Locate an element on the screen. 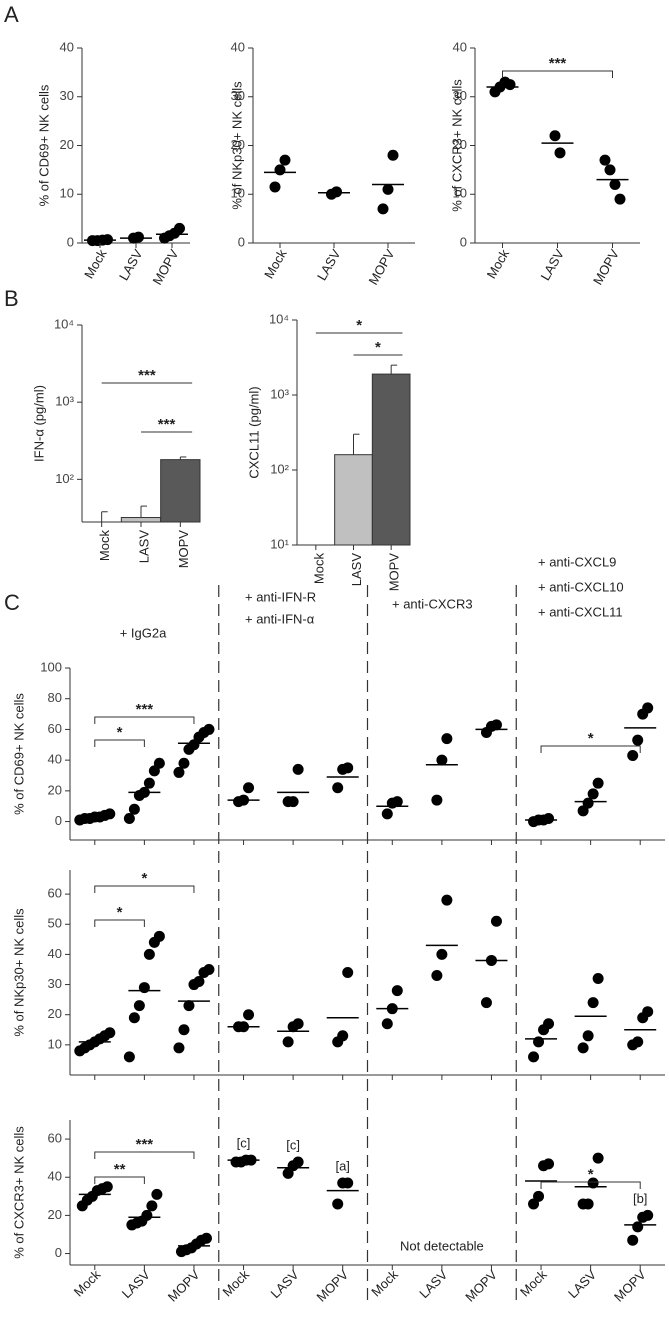 The width and height of the screenshot is (669, 1344). point-note: [b] is located at coordinates (640, 1198).